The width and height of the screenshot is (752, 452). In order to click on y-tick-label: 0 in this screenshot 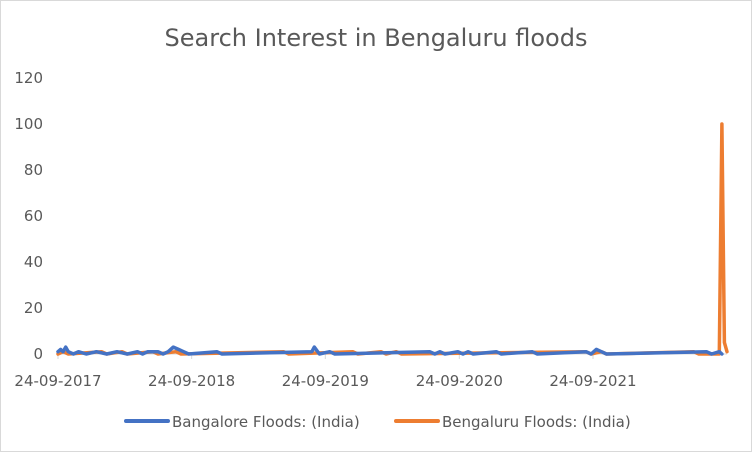, I will do `click(38, 354)`.